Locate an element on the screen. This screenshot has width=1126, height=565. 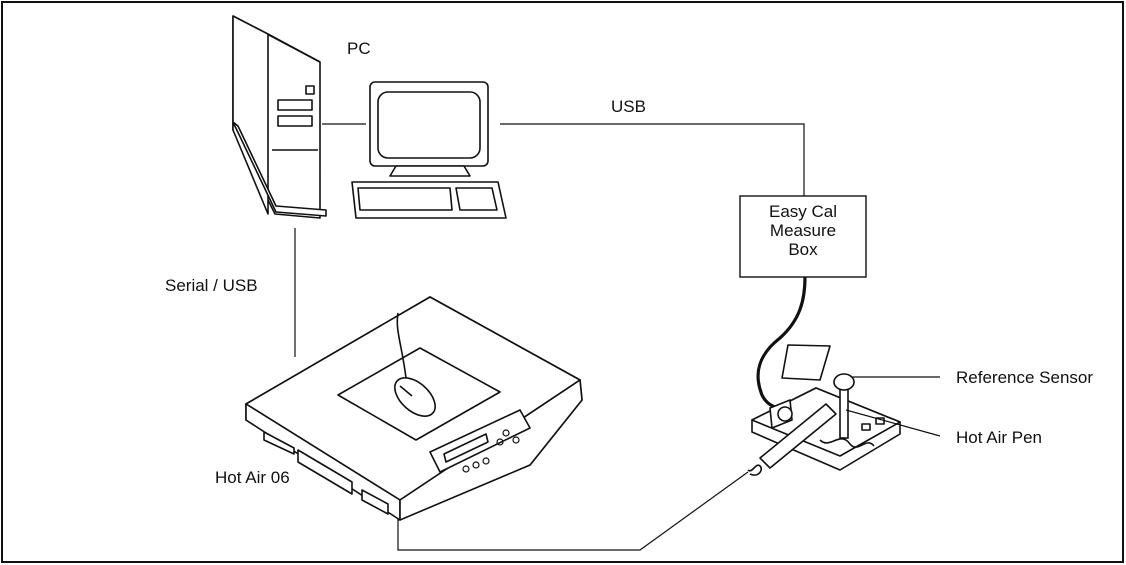
serial-usb-label: Serial / USB is located at coordinates (211, 285).